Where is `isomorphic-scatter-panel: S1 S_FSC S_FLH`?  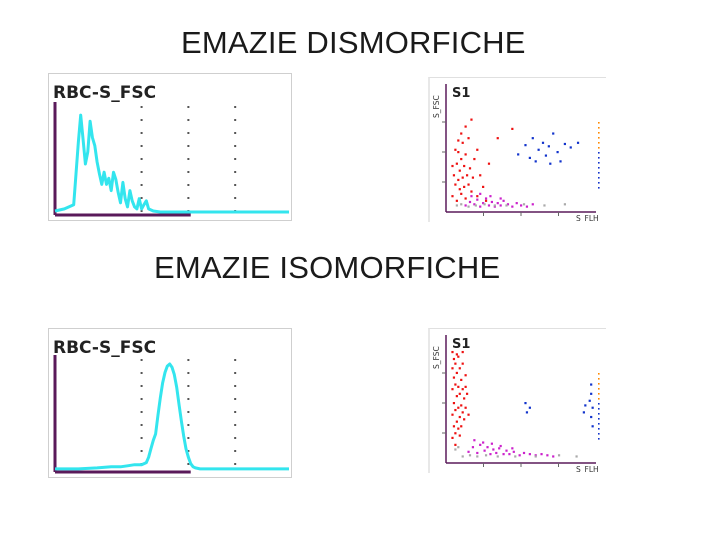 isomorphic-scatter-panel: S1 S_FSC S_FLH is located at coordinates (517, 400).